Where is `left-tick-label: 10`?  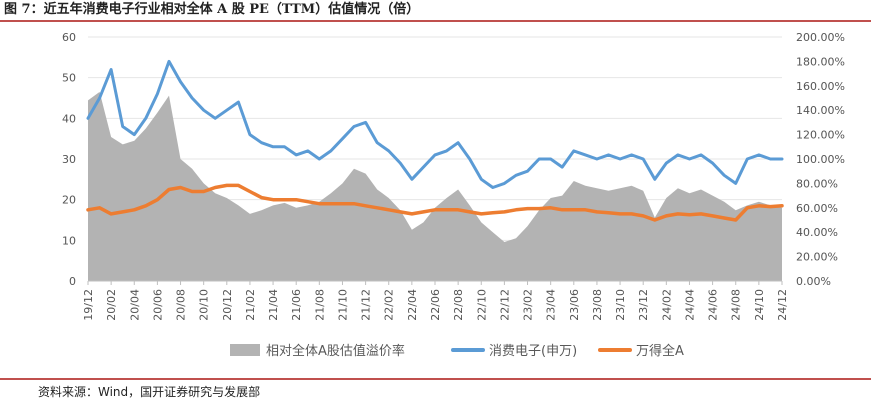 left-tick-label: 10 is located at coordinates (69, 240).